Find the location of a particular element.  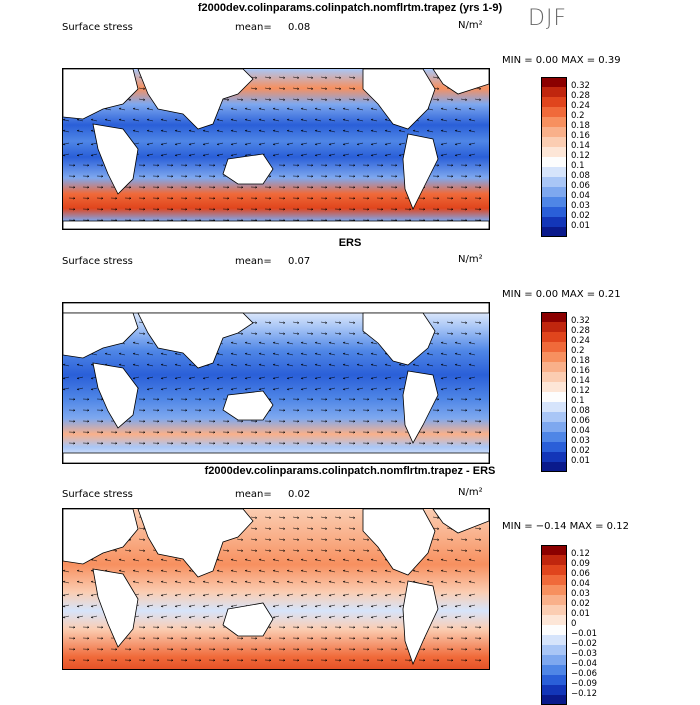

colorbar-tick-label: 0.2 is located at coordinates (578, 351).